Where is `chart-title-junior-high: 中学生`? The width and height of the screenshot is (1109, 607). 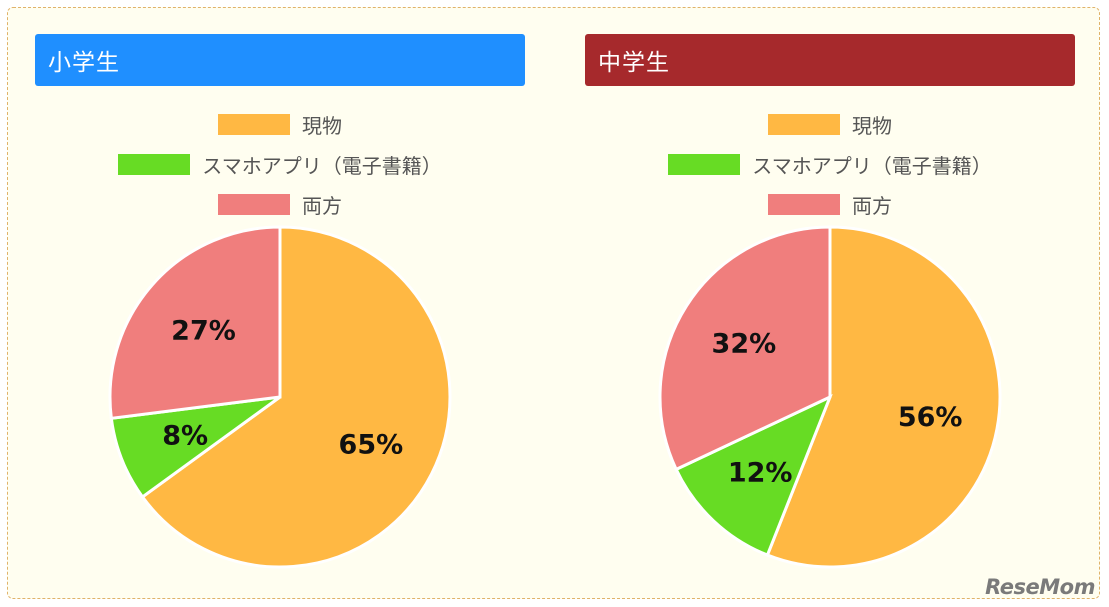 chart-title-junior-high: 中学生 is located at coordinates (830, 60).